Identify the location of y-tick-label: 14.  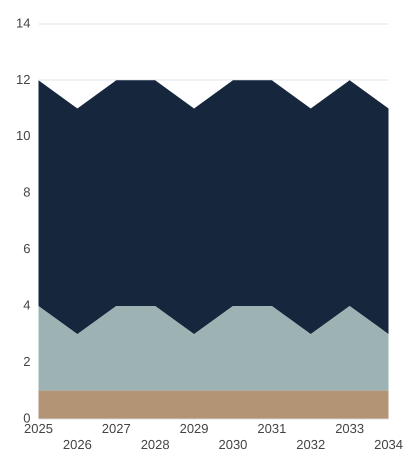
(23, 22).